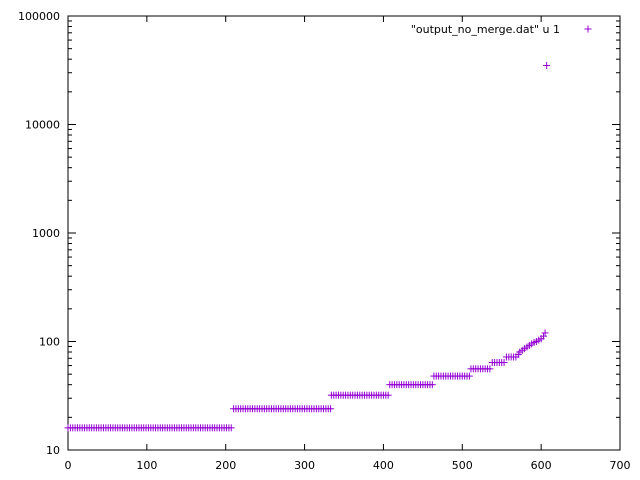 This screenshot has width=640, height=480. What do you see at coordinates (620, 465) in the screenshot?
I see `x-tick-label: 700` at bounding box center [620, 465].